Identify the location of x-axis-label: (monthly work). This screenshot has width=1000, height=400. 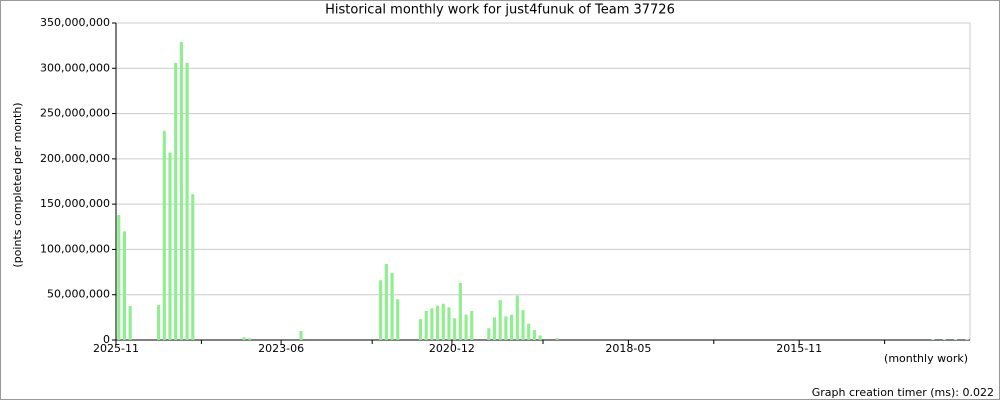
(926, 358).